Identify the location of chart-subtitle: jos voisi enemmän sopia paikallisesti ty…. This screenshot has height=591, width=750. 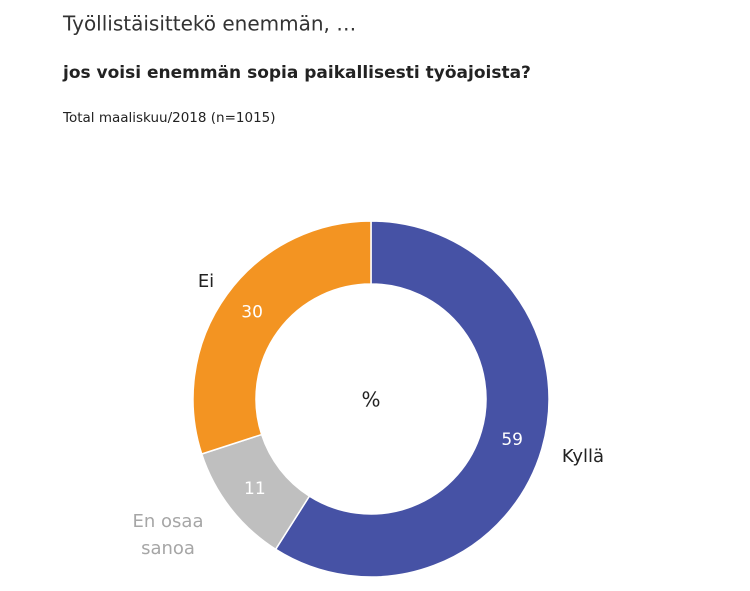
(296, 73).